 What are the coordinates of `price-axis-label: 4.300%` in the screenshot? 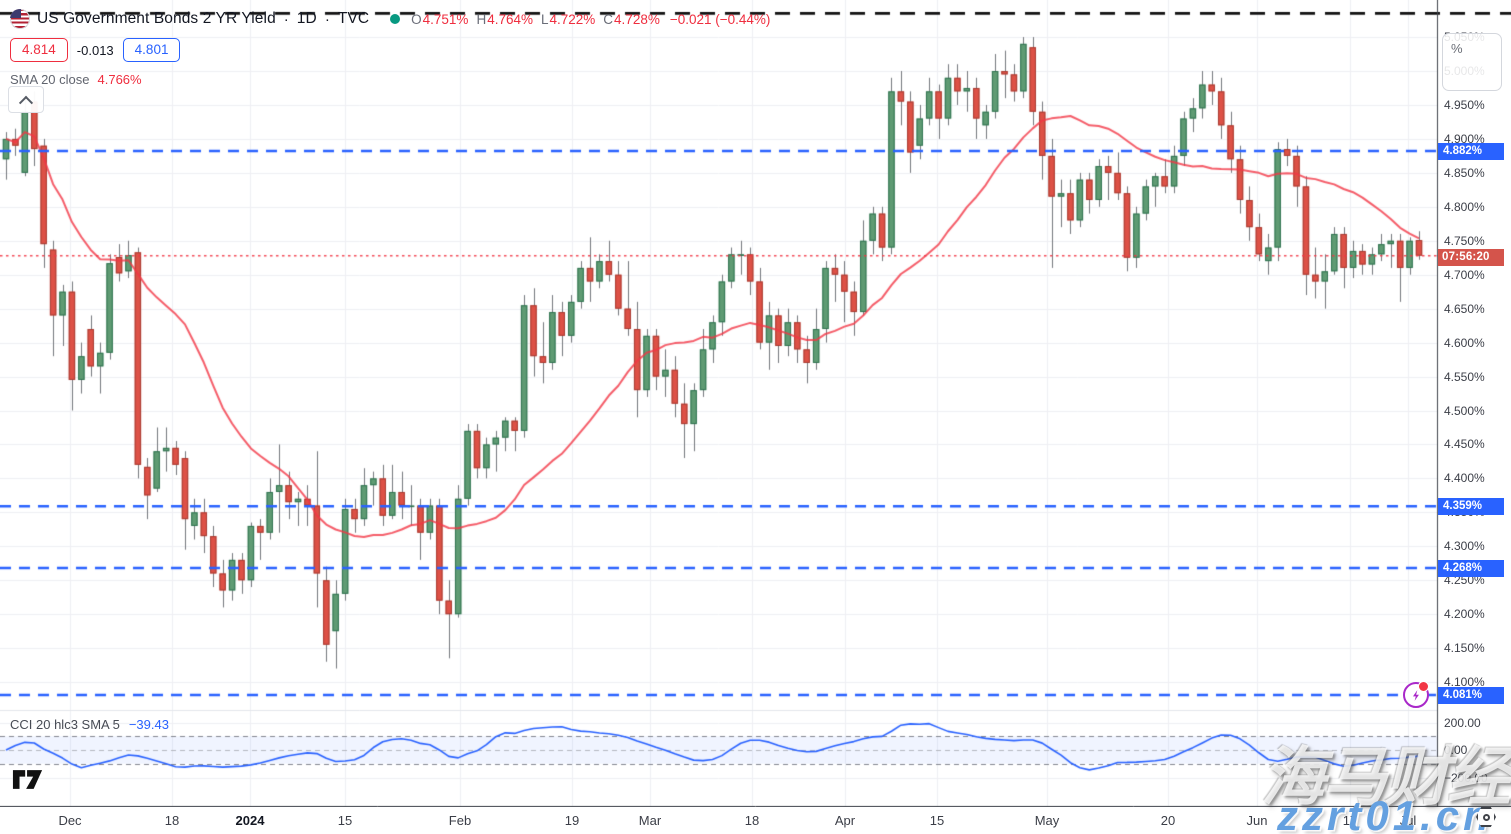 It's located at (1464, 546).